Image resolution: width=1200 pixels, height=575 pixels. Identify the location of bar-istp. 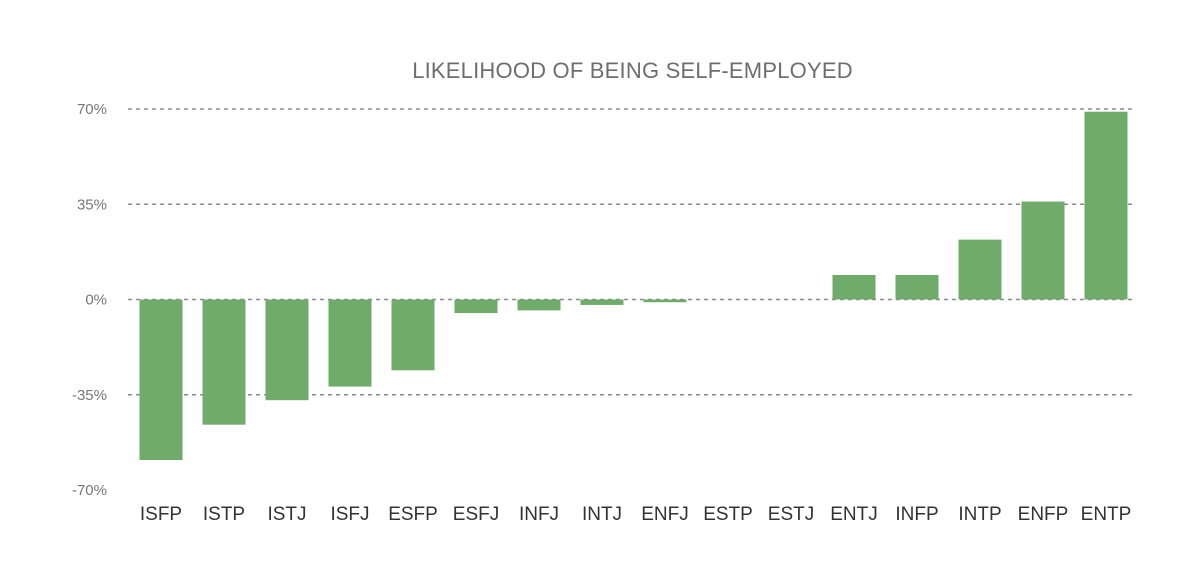
(224, 362).